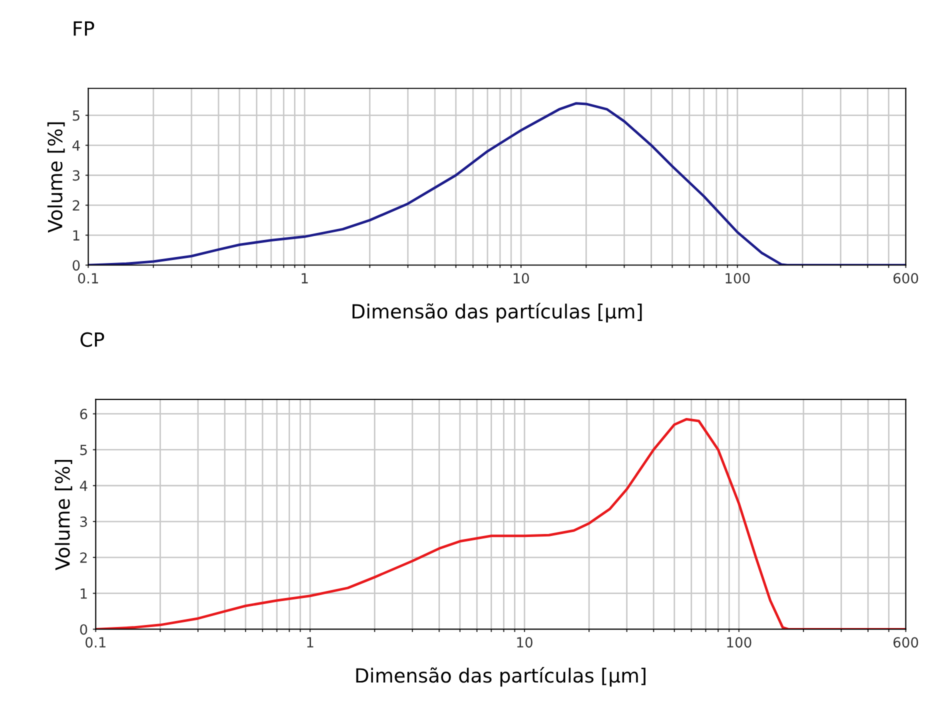 The image size is (929, 707). I want to click on y-tick-label: 6, so click(84, 414).